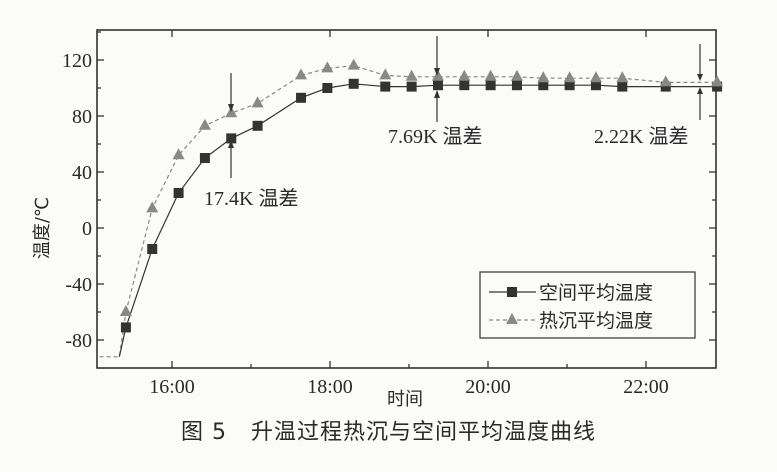  Describe the element at coordinates (596, 321) in the screenshot. I see `svg-text: 热沉平均温度` at that location.